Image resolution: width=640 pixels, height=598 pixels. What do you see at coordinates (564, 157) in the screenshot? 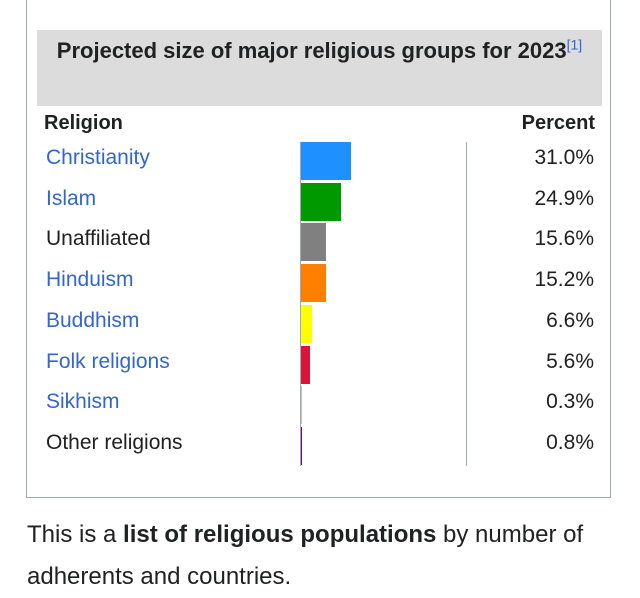
I see `percent-value: 31.0%` at bounding box center [564, 157].